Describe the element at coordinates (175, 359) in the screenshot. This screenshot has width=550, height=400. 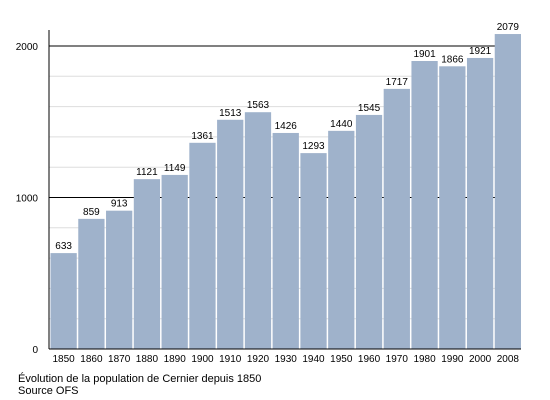
I see `x-tick-label: 1890` at that location.